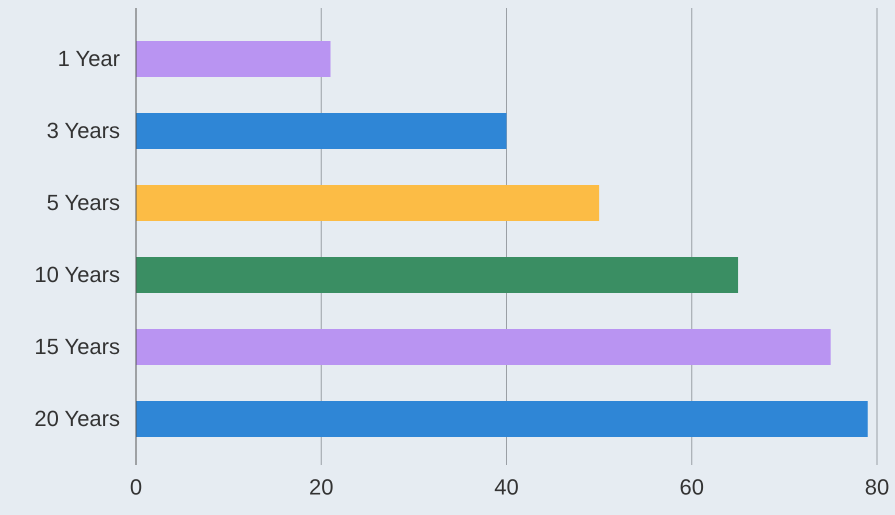  I want to click on y-tick-label: 3 Years, so click(83, 131).